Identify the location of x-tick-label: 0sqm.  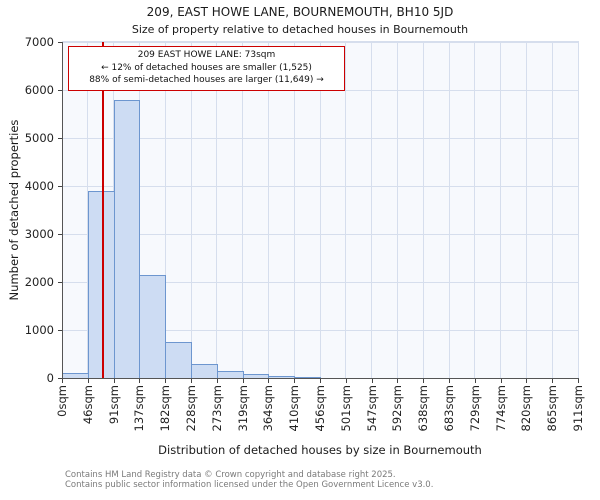
(62, 401).